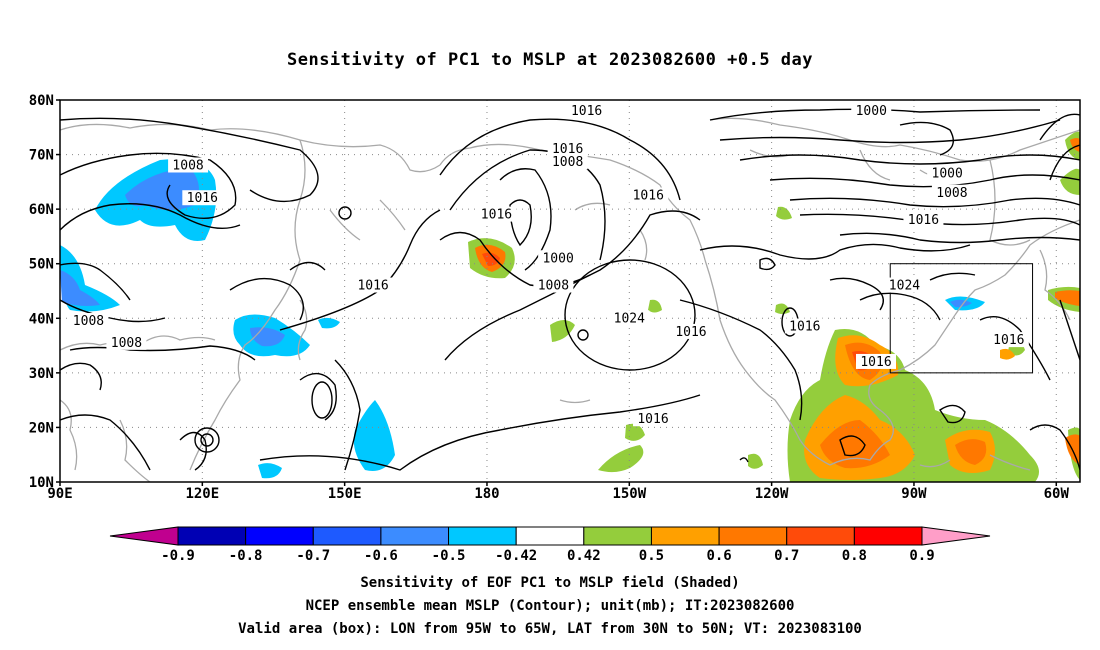  Describe the element at coordinates (516, 556) in the screenshot. I see `colorbar-label: -0.42` at that location.